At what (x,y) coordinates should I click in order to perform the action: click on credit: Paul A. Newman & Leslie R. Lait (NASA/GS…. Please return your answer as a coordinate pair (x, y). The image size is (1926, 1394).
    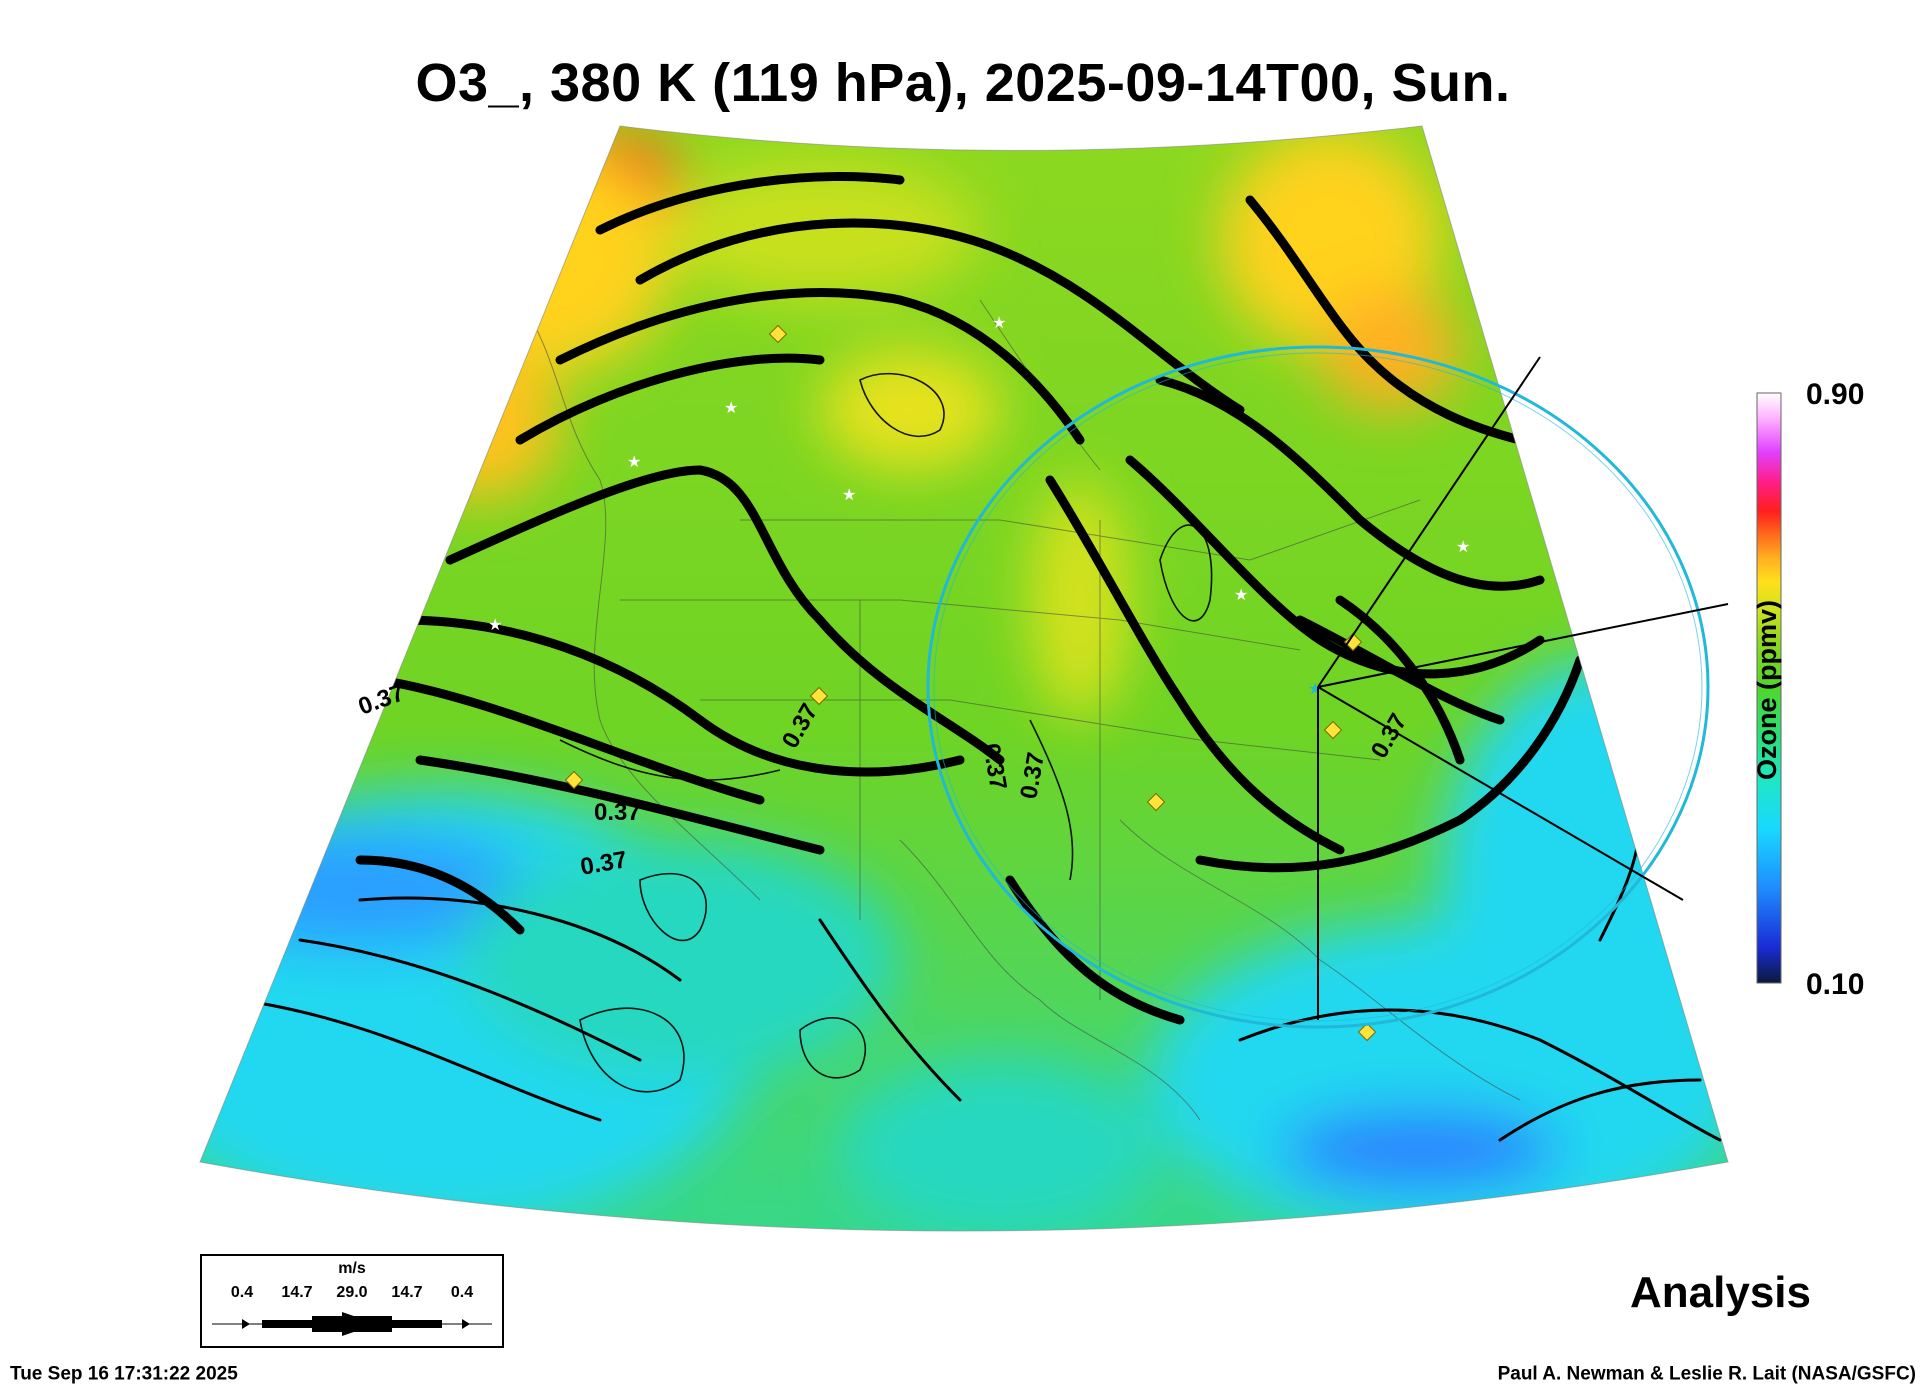
    Looking at the image, I should click on (1706, 1374).